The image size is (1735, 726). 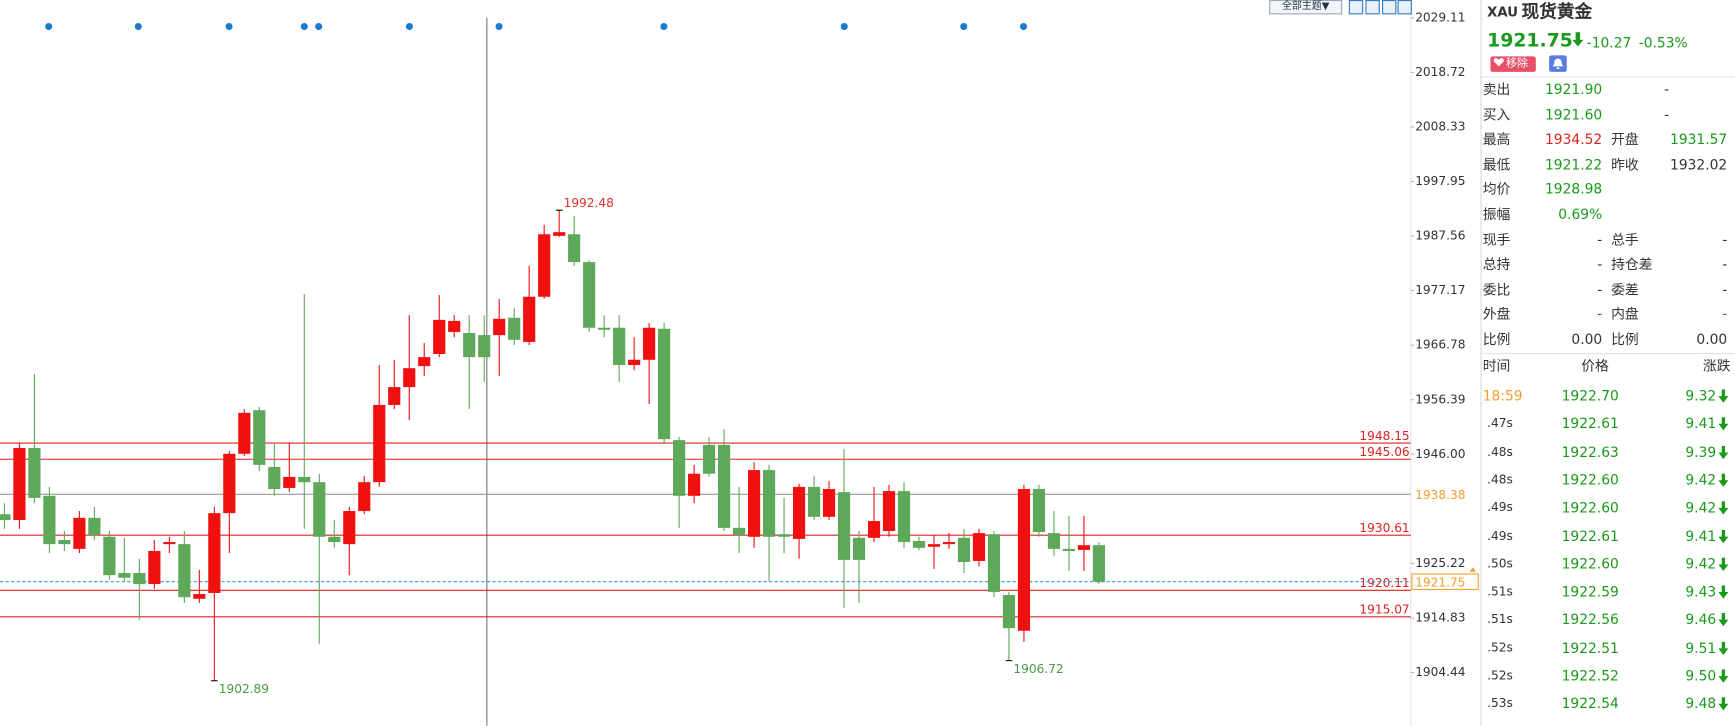 What do you see at coordinates (589, 203) in the screenshot?
I see `extreme-label: 1992.48` at bounding box center [589, 203].